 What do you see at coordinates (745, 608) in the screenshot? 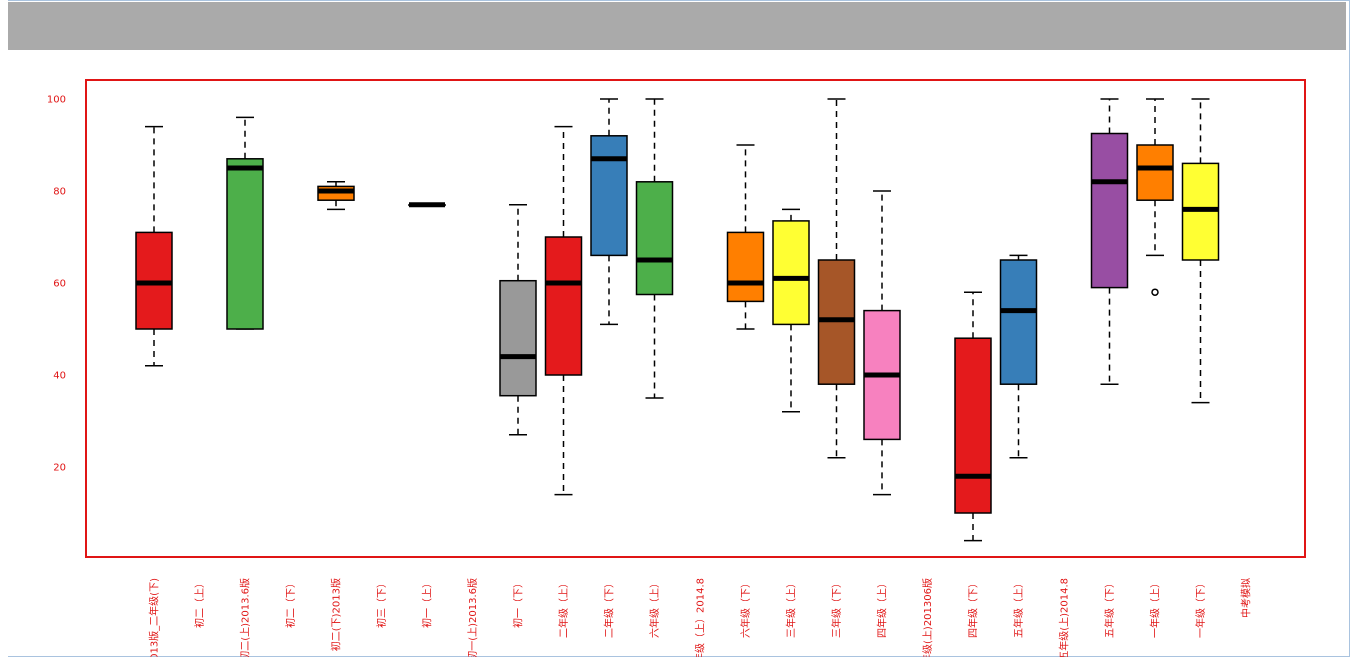
I see `x-tick-label: 六年级（下）` at bounding box center [745, 608].